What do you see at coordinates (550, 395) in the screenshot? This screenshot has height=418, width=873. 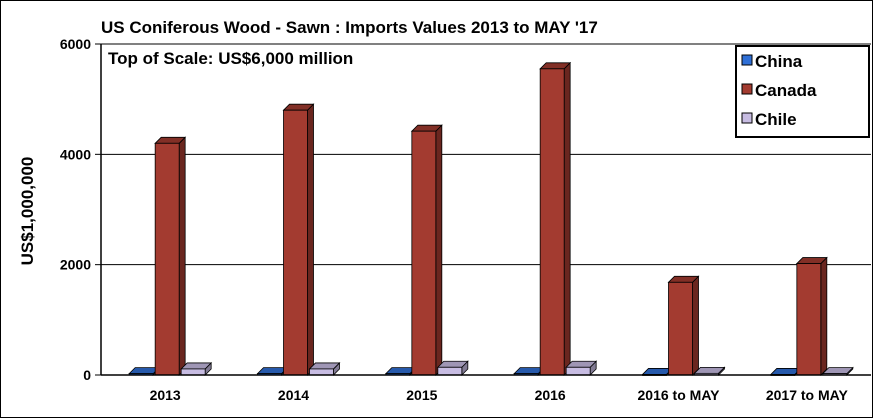 I see `x-tick-label: 2016` at bounding box center [550, 395].